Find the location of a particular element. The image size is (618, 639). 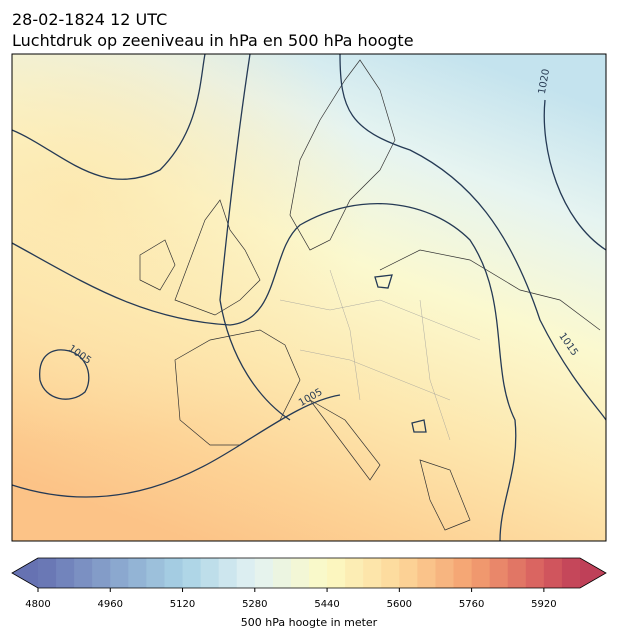

map-date: 28-02-1824 12 UTC is located at coordinates (89, 19).